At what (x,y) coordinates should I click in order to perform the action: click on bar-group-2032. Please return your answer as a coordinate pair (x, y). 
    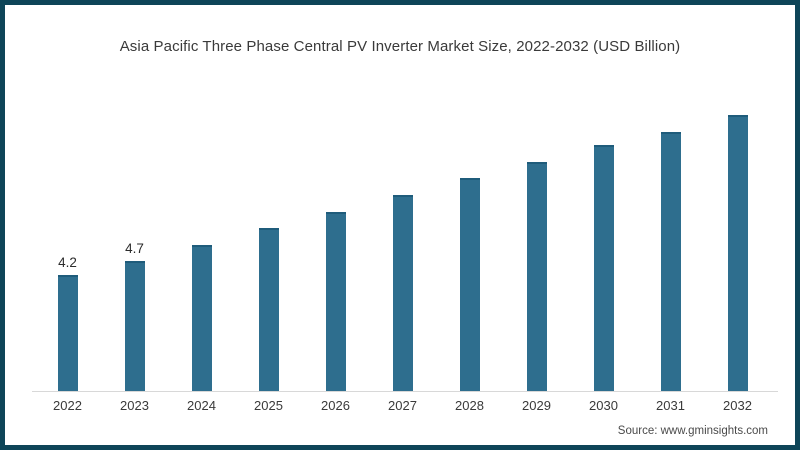
    Looking at the image, I should click on (737, 241).